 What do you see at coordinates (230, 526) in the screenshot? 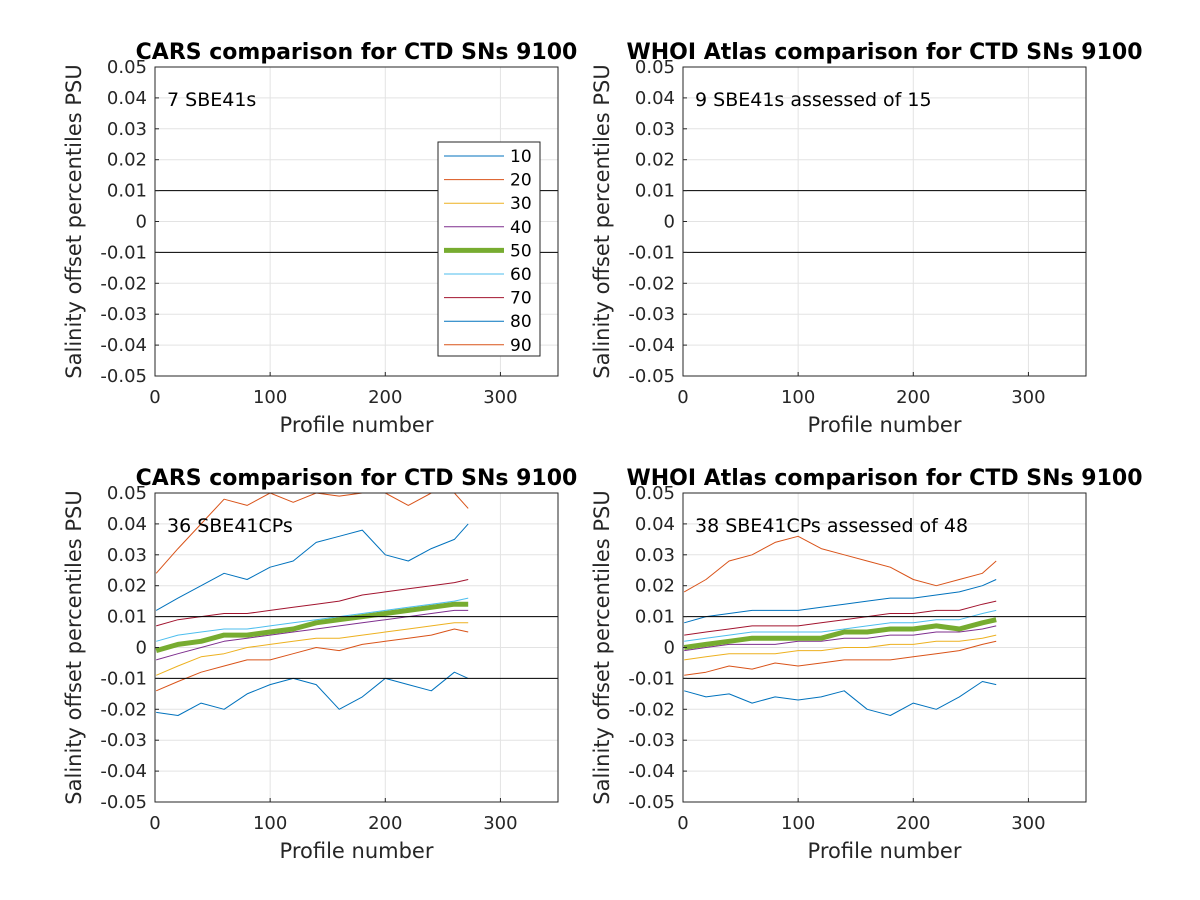
I see `annotation-text: 36 SBE41CPs` at bounding box center [230, 526].